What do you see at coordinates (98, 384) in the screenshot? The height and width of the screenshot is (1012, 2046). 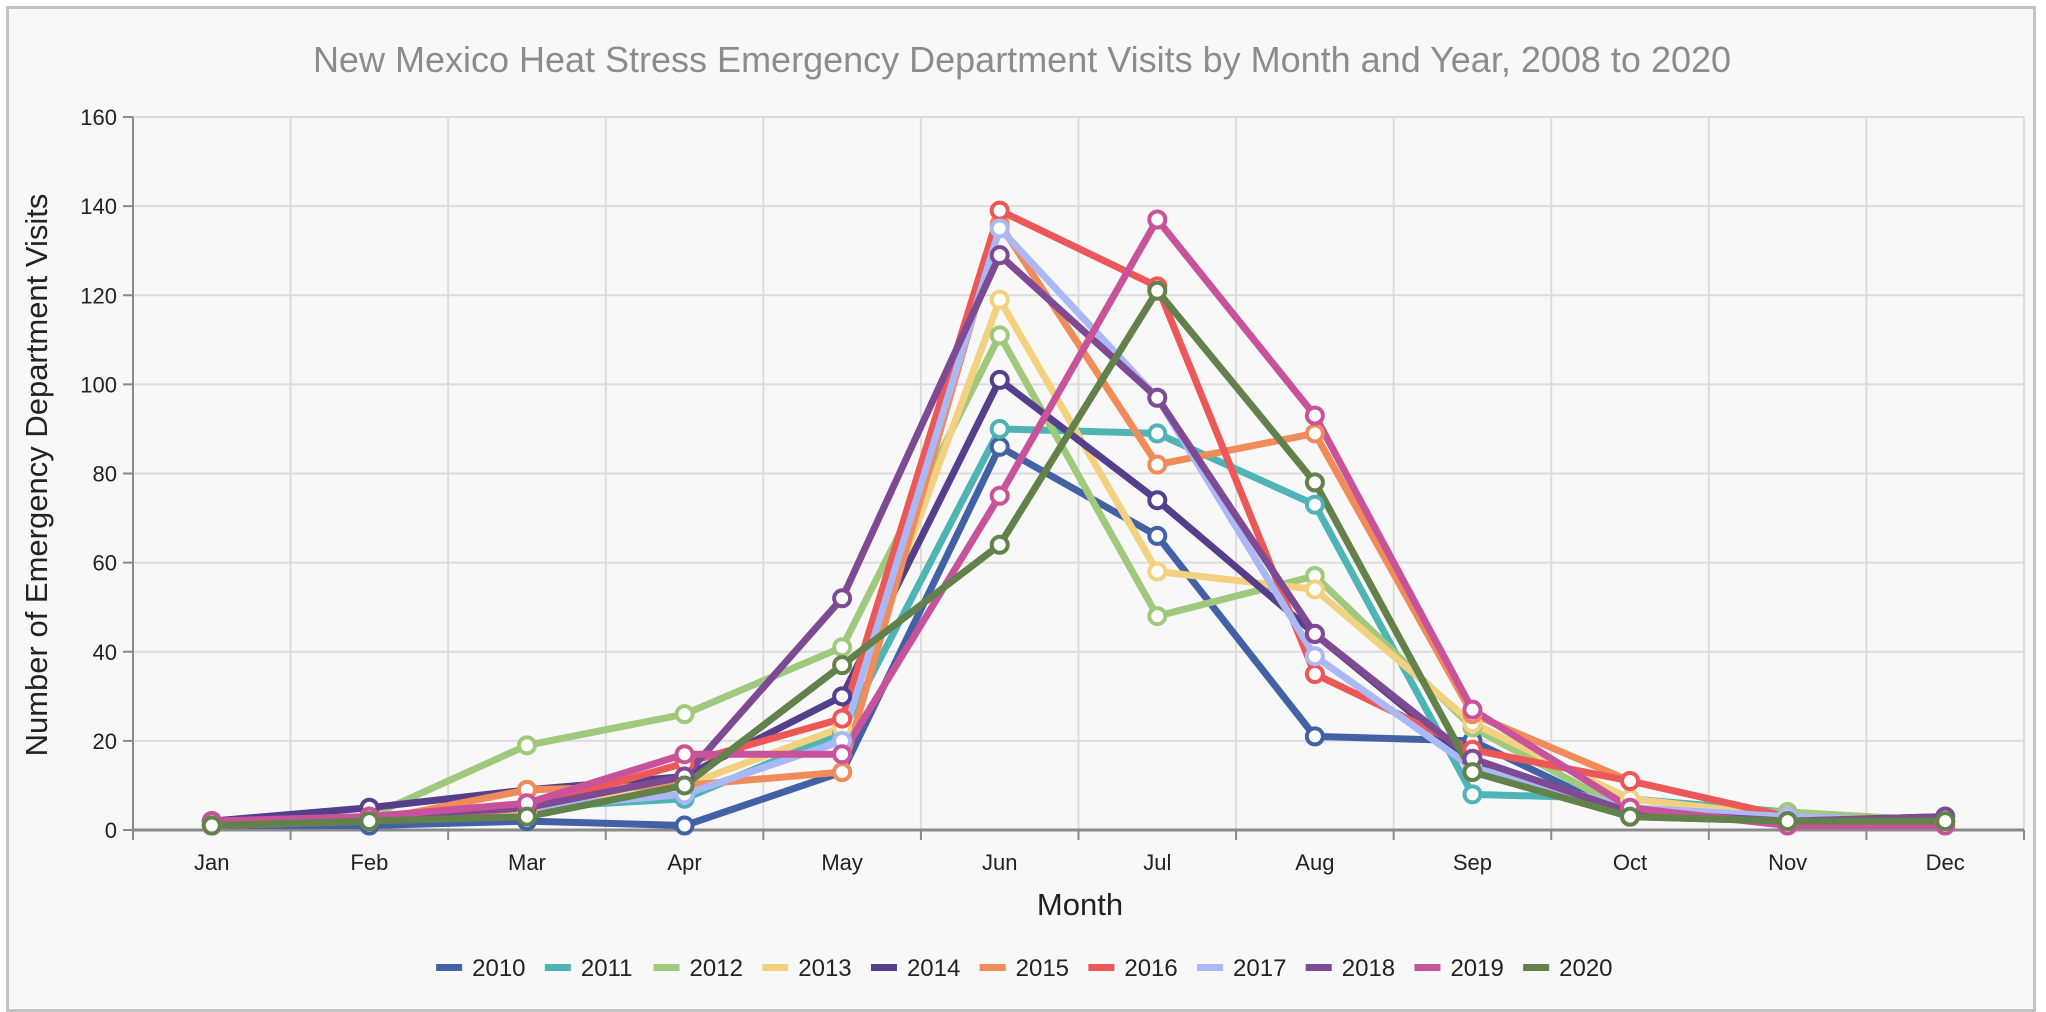 I see `y-tick-label: 100` at bounding box center [98, 384].